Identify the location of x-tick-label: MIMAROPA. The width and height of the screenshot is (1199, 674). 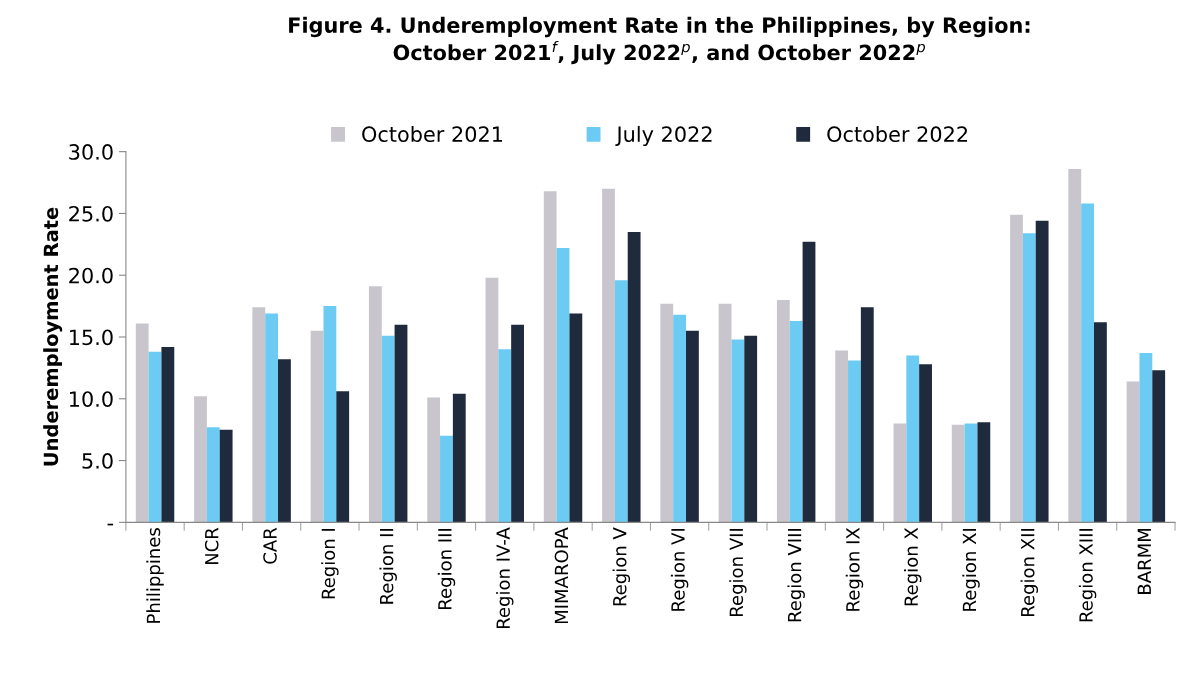
(561, 575).